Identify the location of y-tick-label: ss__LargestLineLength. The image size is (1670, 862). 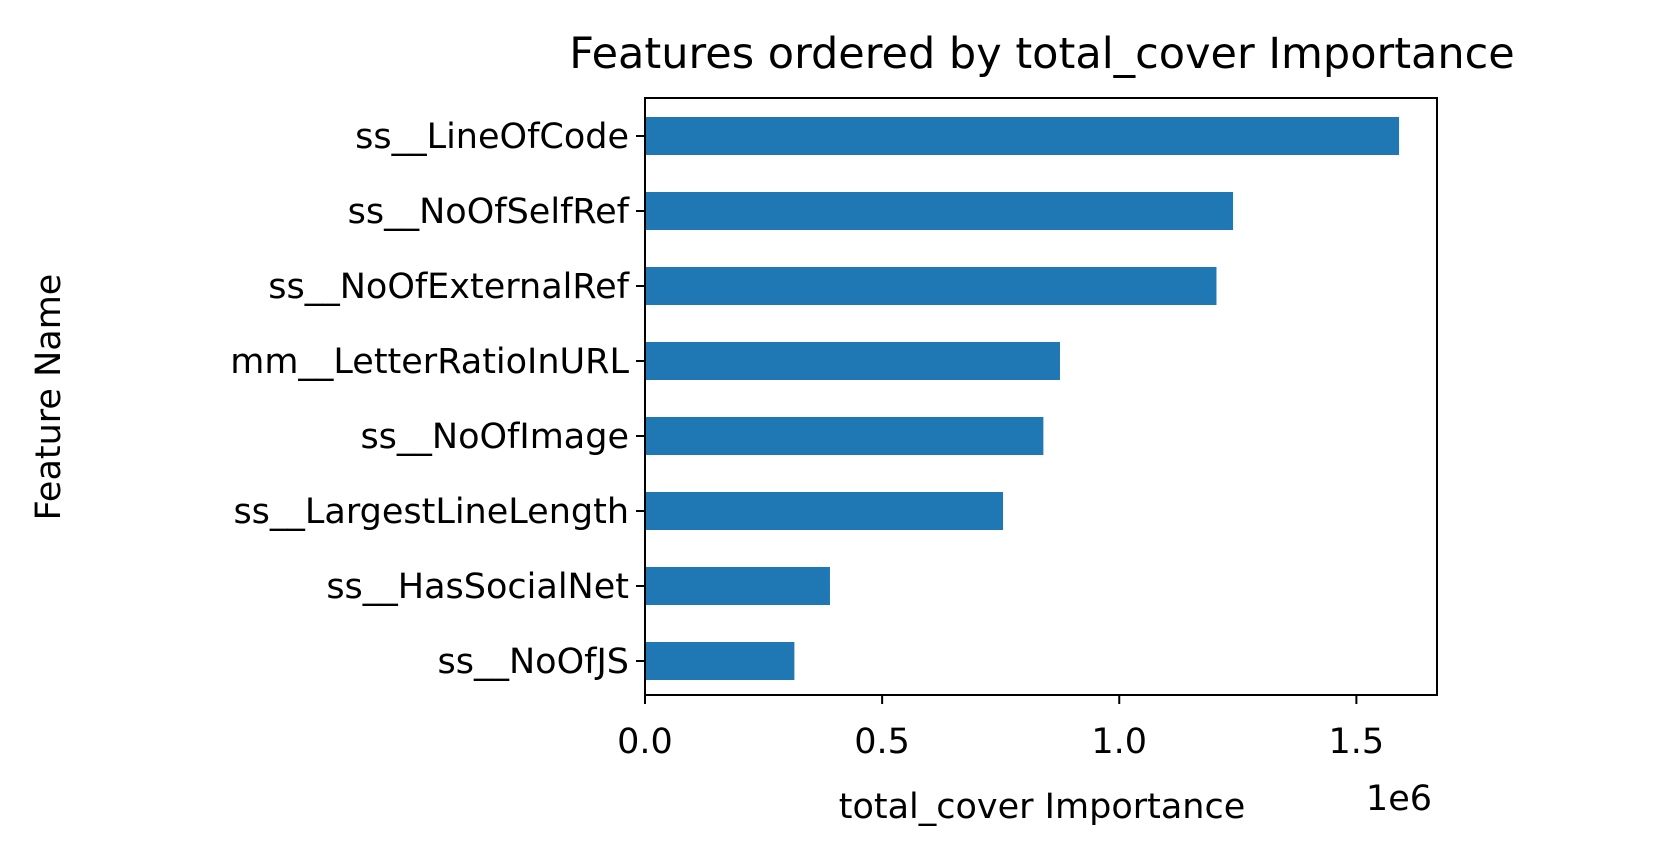
(431, 512).